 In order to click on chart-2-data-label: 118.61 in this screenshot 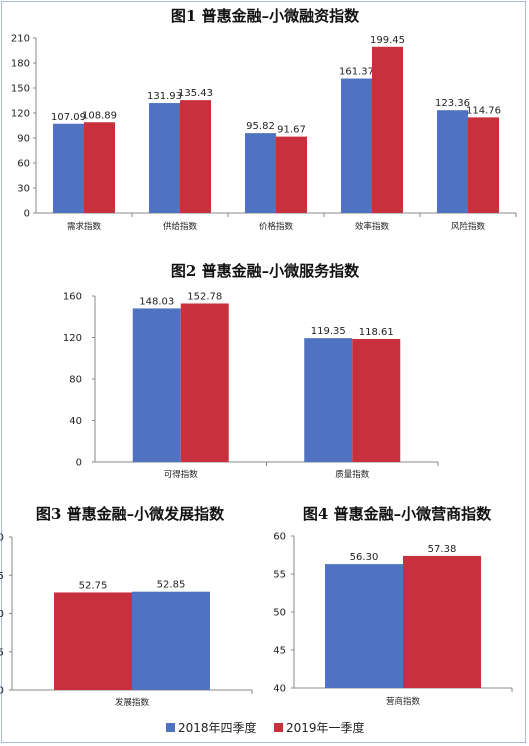, I will do `click(376, 332)`.